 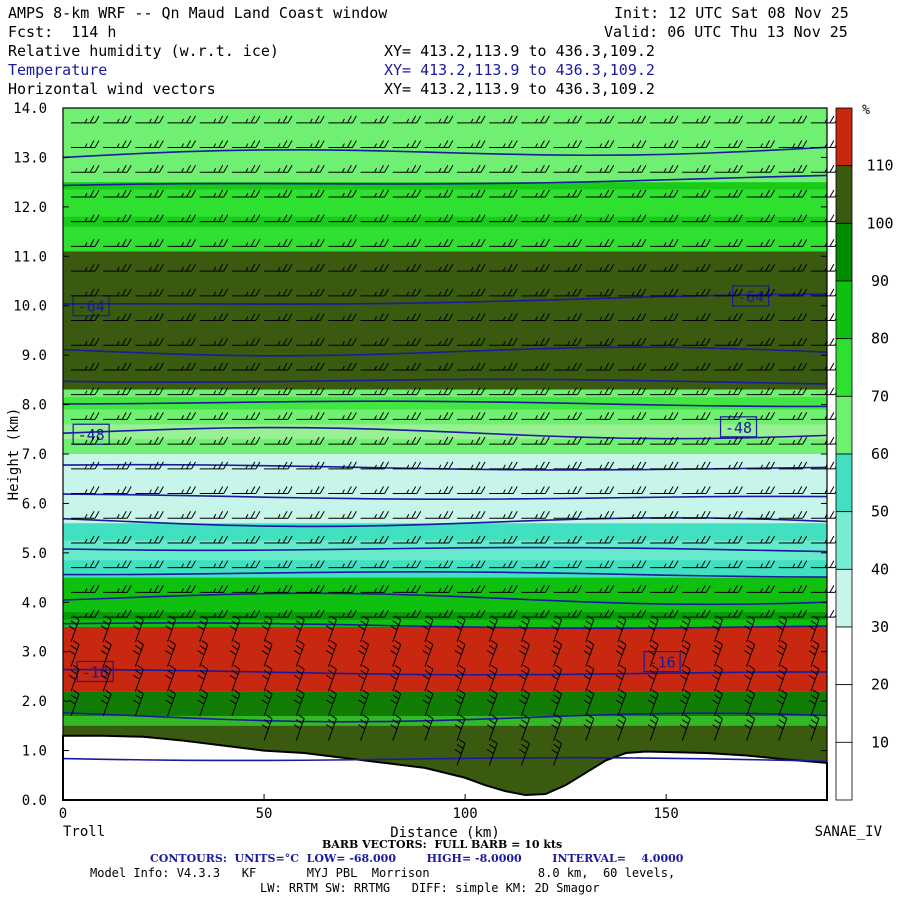 I want to click on colorbar-tick-label: 20, so click(x=880, y=685).